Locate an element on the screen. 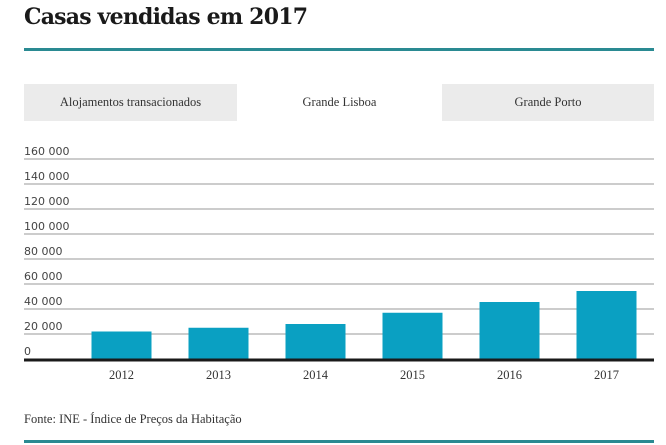 This screenshot has width=666, height=445. x-axis-labels: 2012 2013 2014 2015 2016 2017 is located at coordinates (364, 375).